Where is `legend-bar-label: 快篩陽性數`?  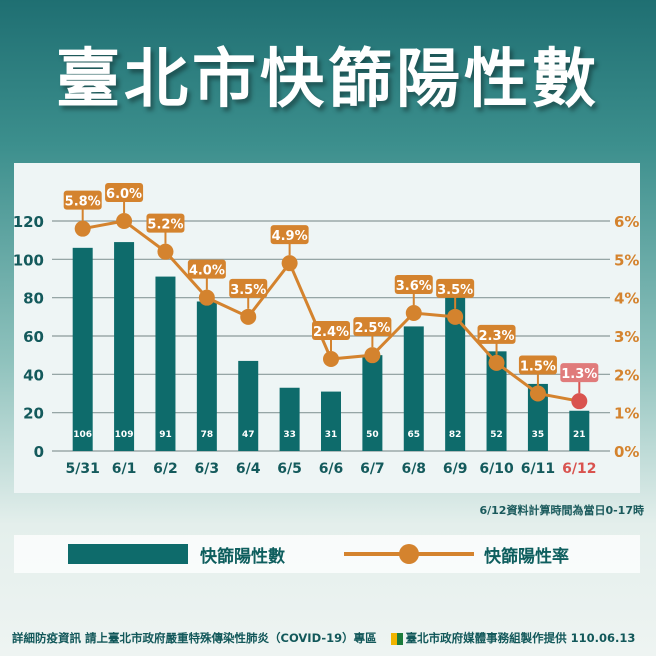 legend-bar-label: 快篩陽性數 is located at coordinates (242, 557).